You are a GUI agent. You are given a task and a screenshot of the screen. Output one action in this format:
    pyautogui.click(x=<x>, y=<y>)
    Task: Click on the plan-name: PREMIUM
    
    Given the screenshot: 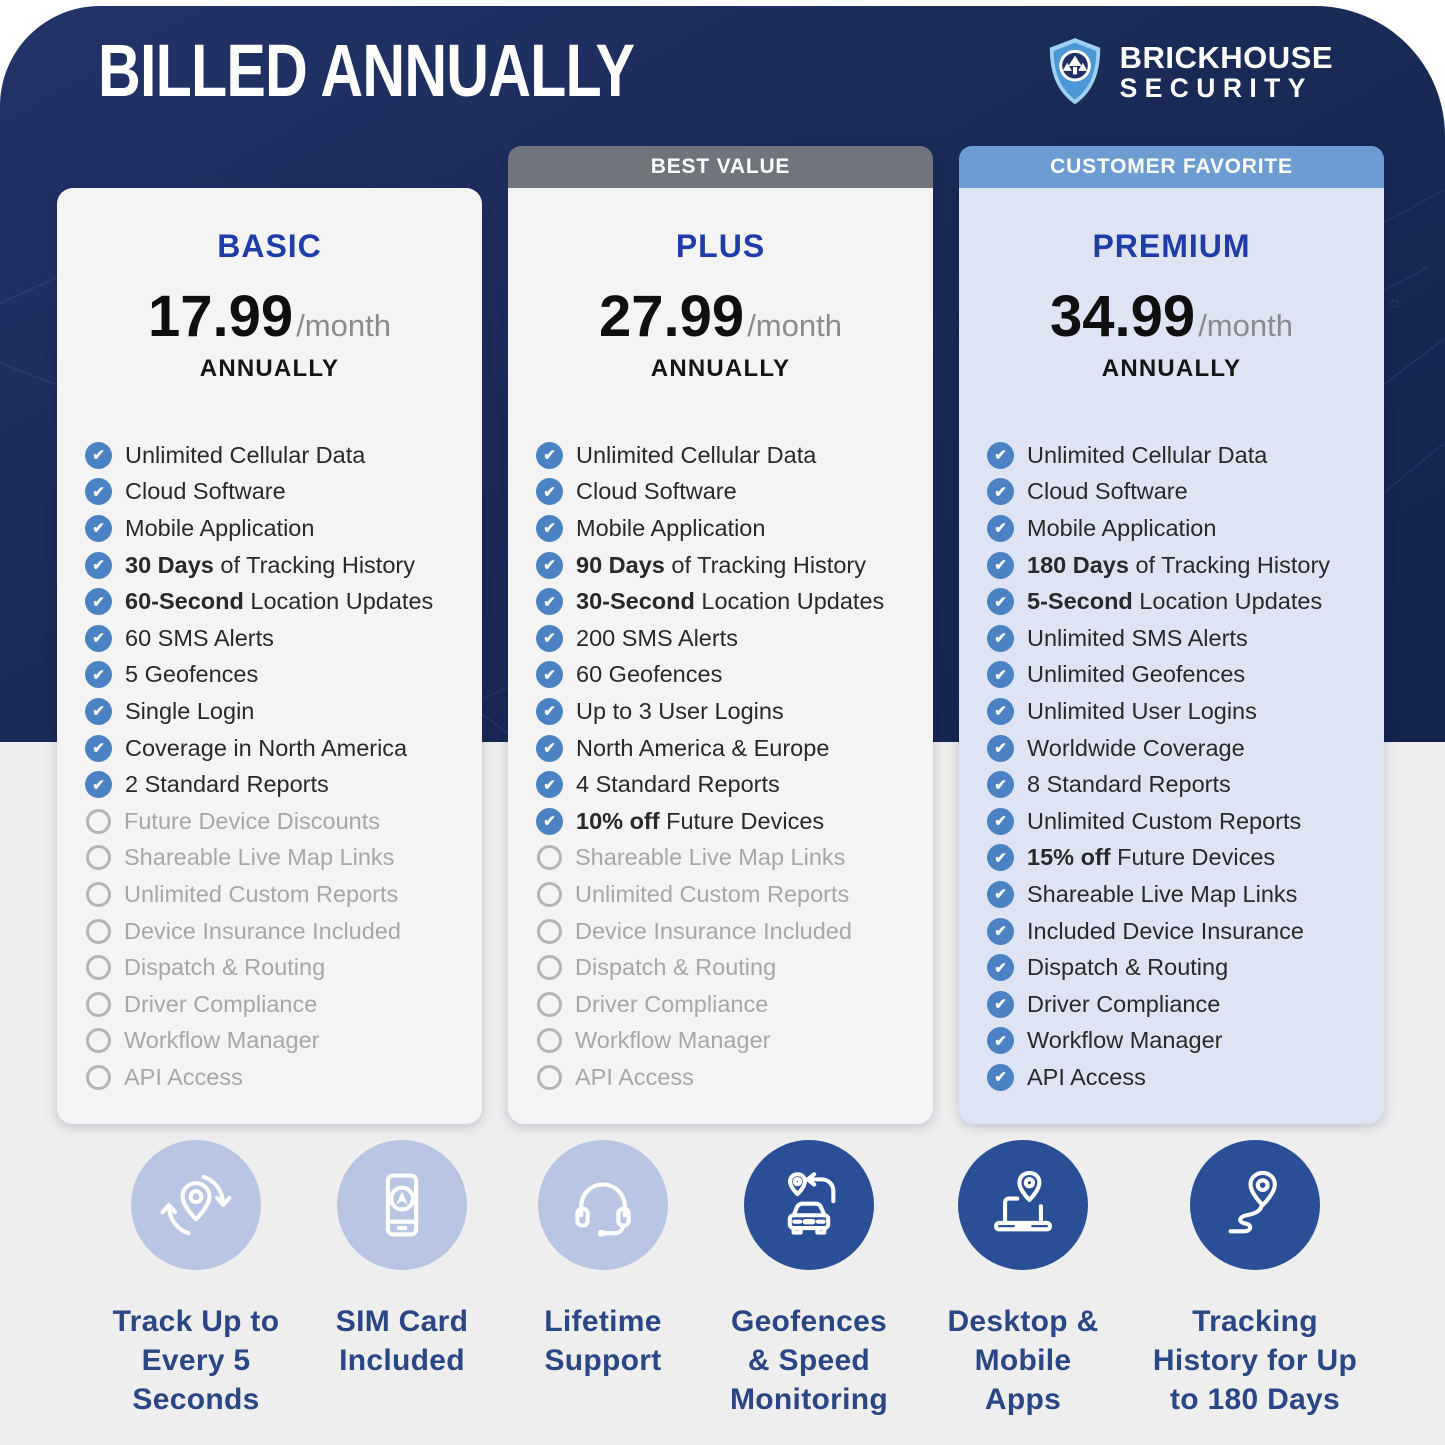 What is the action you would take?
    pyautogui.click(x=1171, y=246)
    